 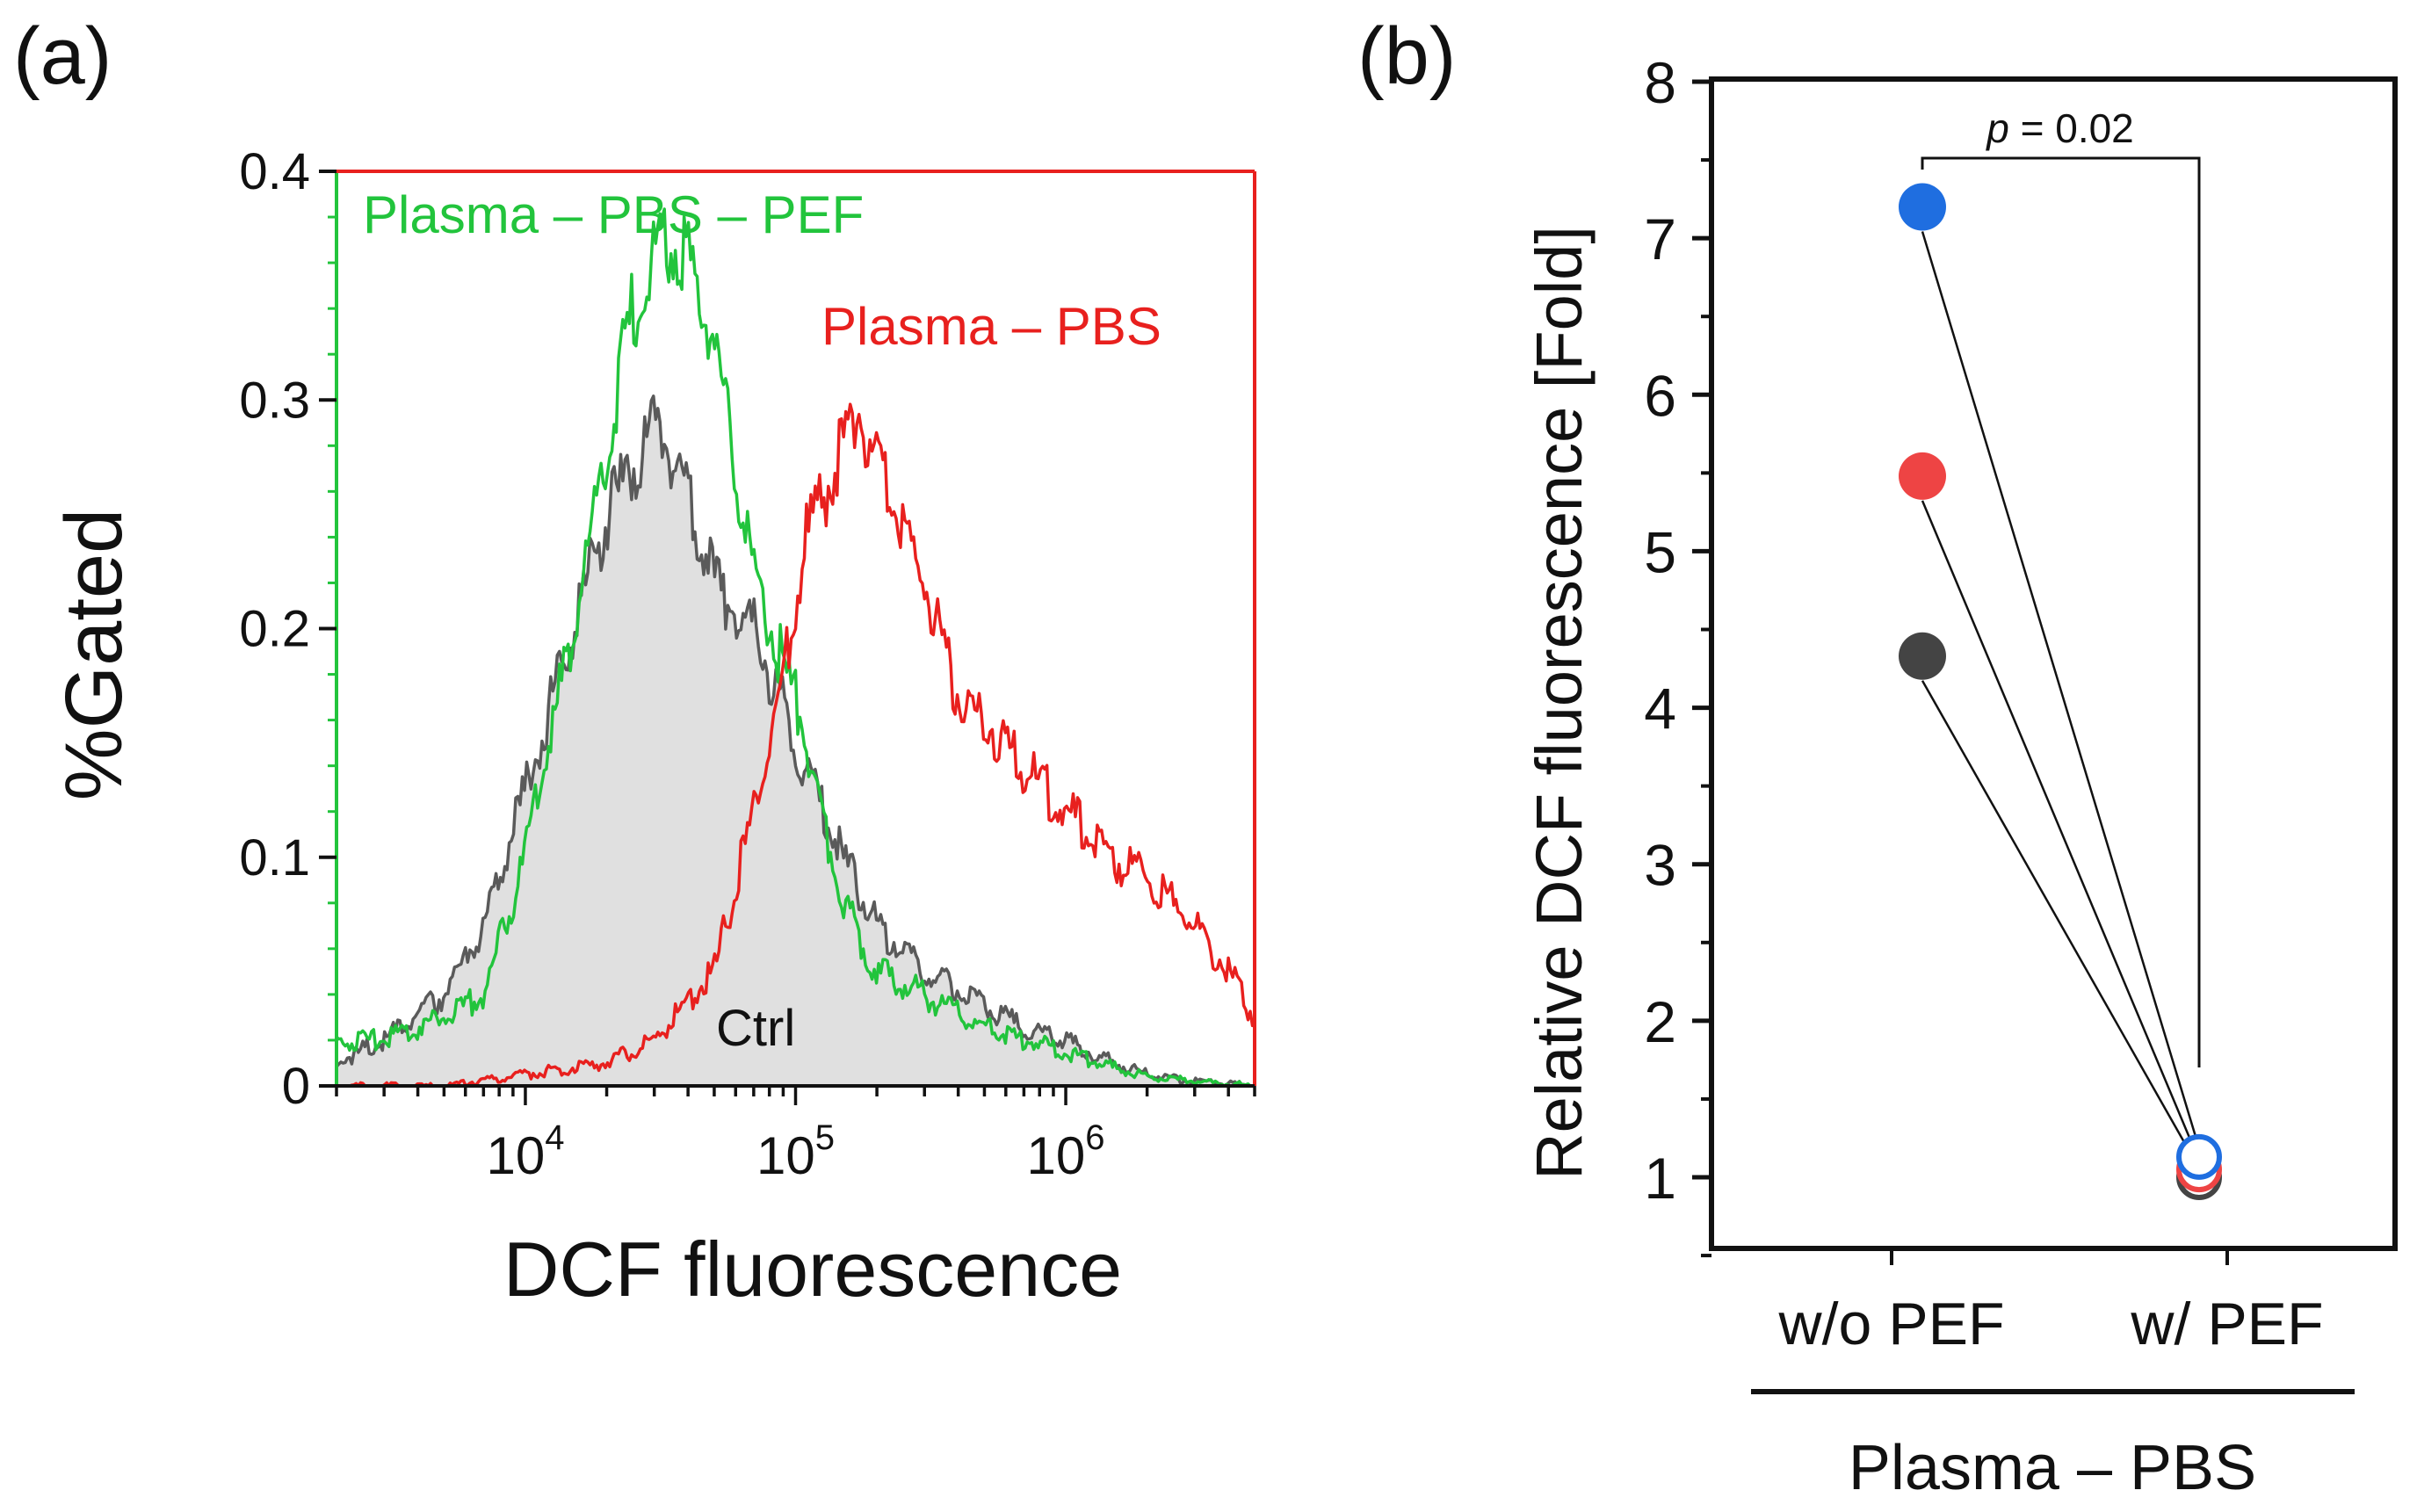 What do you see at coordinates (1660, 239) in the screenshot?
I see `y-tick-label-b: 7` at bounding box center [1660, 239].